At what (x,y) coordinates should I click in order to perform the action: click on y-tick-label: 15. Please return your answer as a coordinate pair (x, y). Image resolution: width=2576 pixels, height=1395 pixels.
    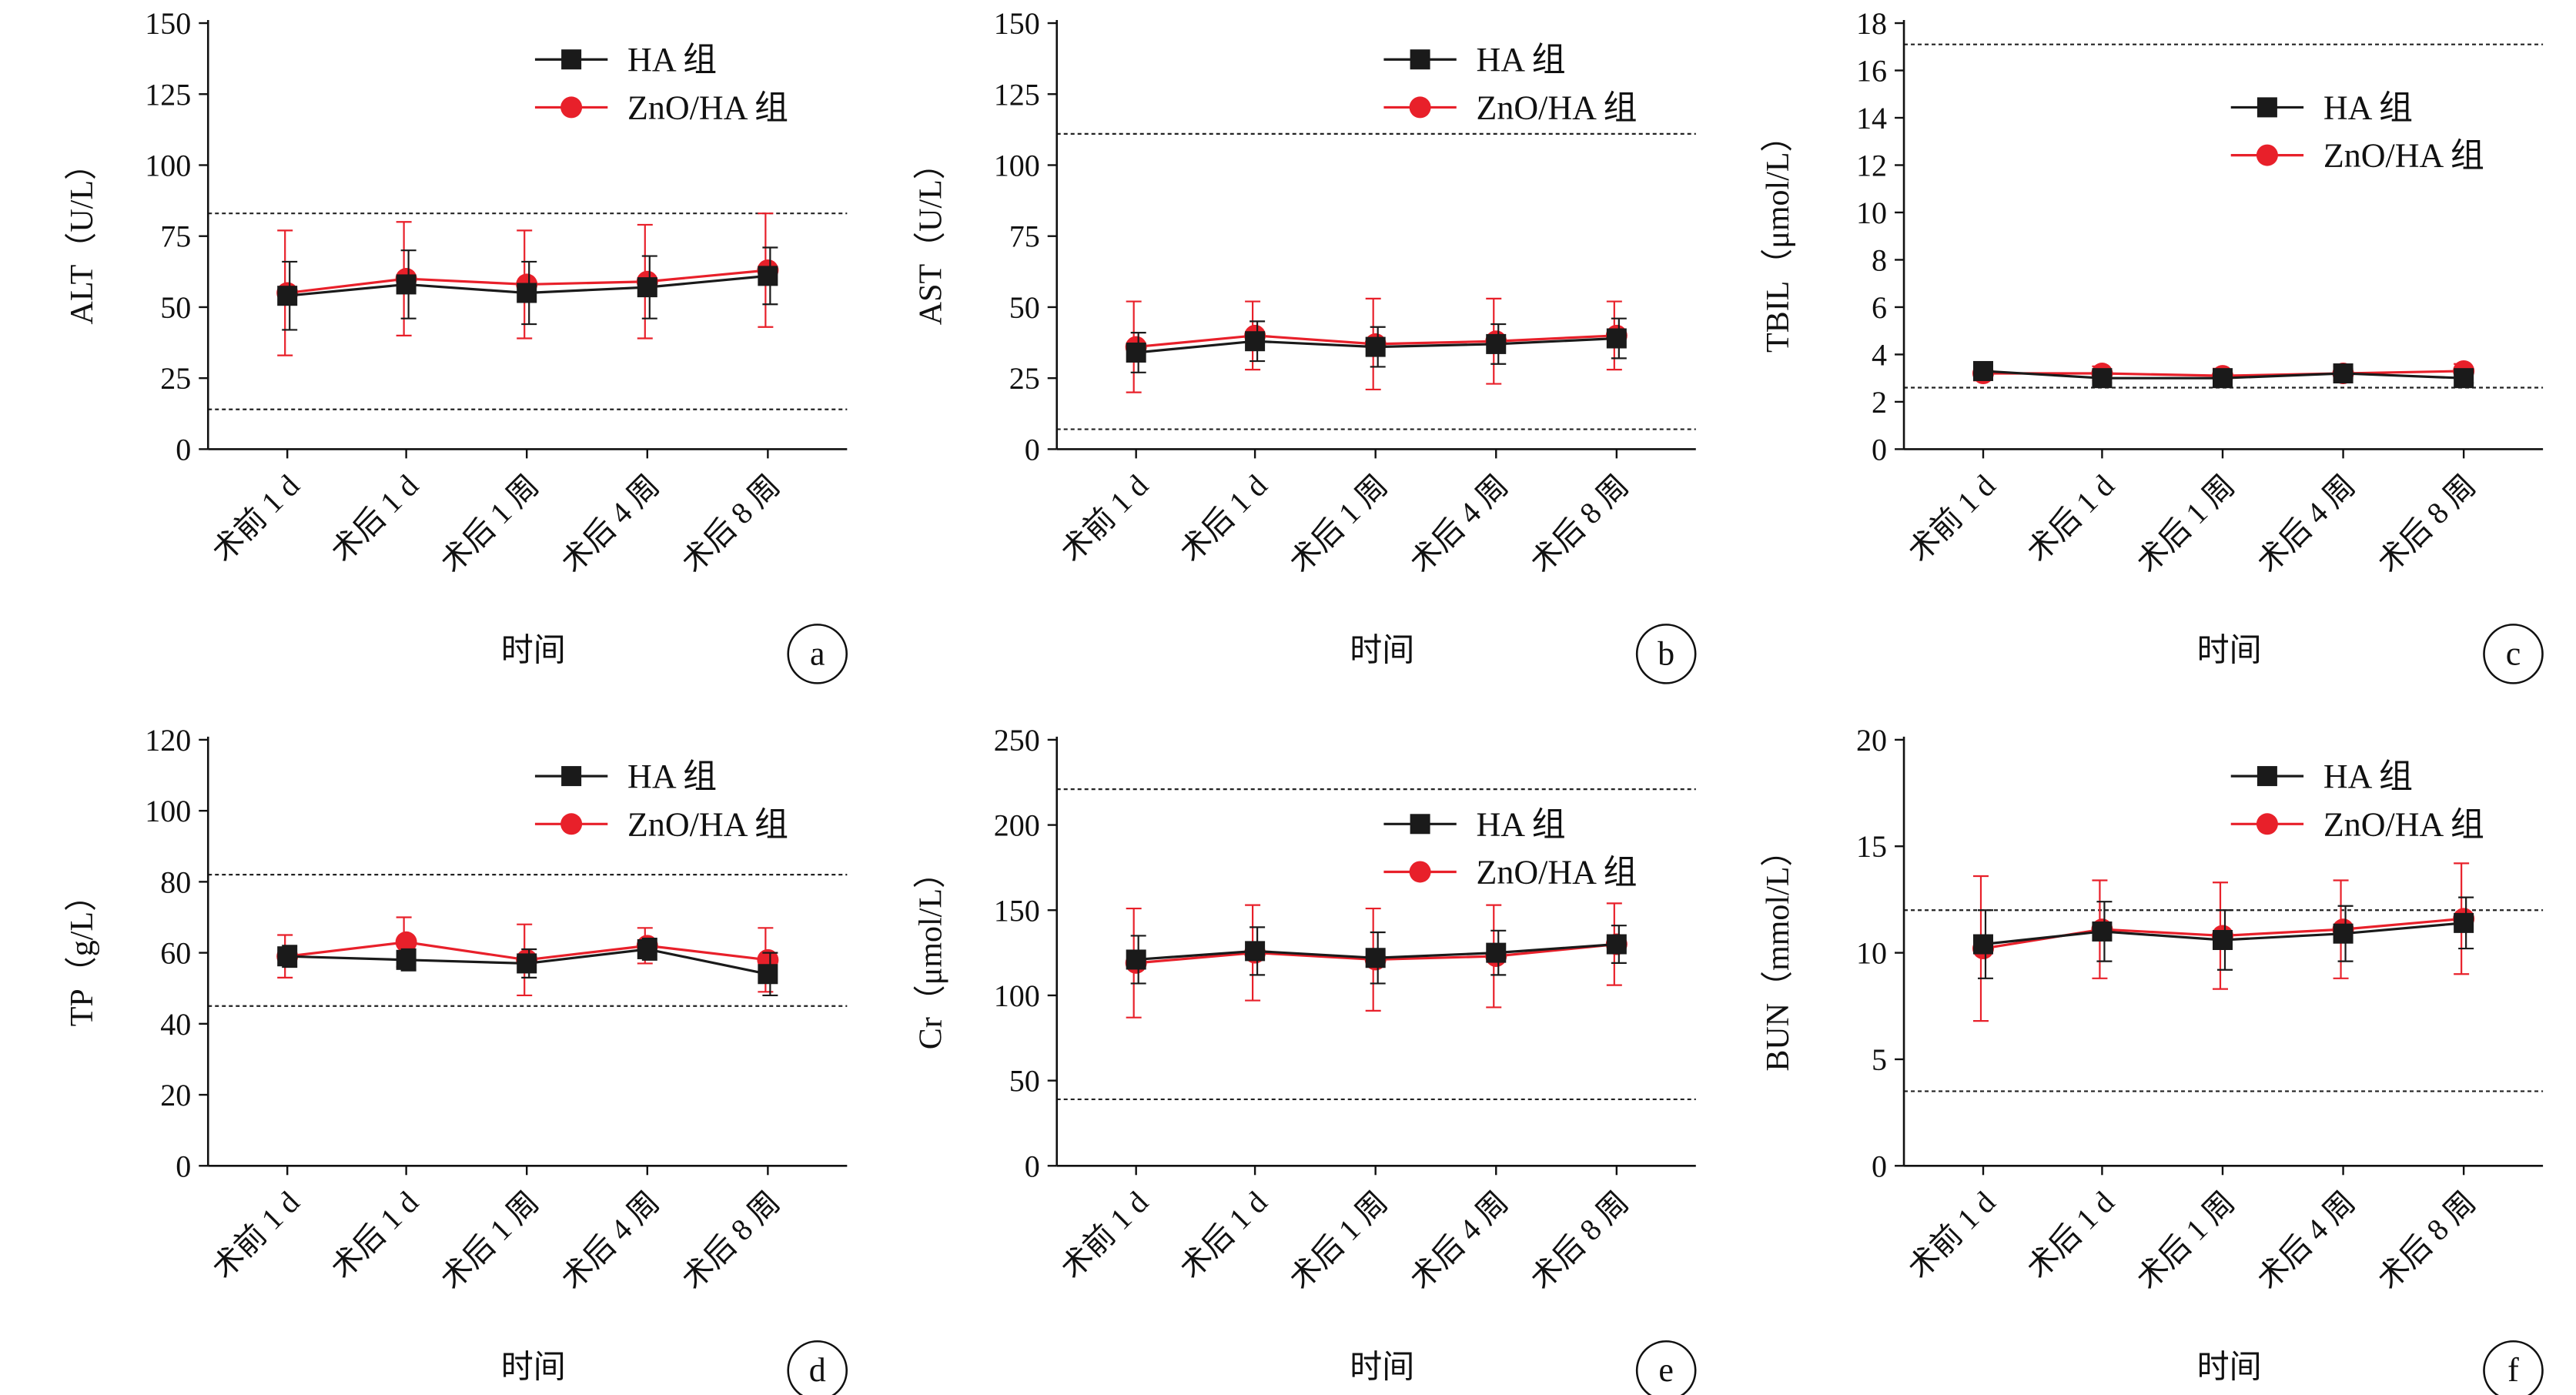
    Looking at the image, I should click on (1872, 846).